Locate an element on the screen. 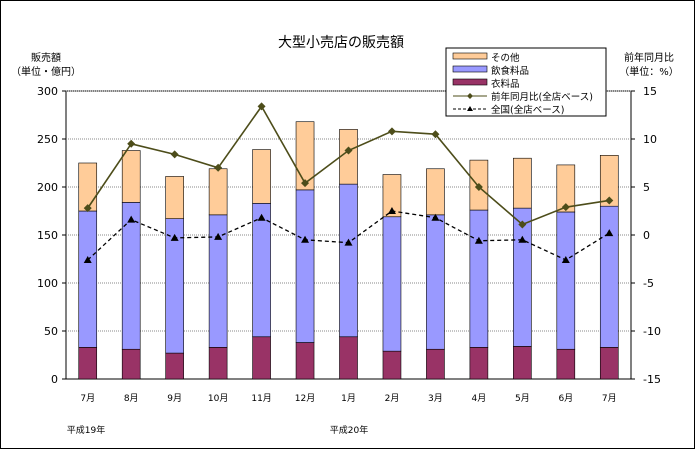 This screenshot has height=449, width=695. x-tick-label: 5月 is located at coordinates (522, 398).